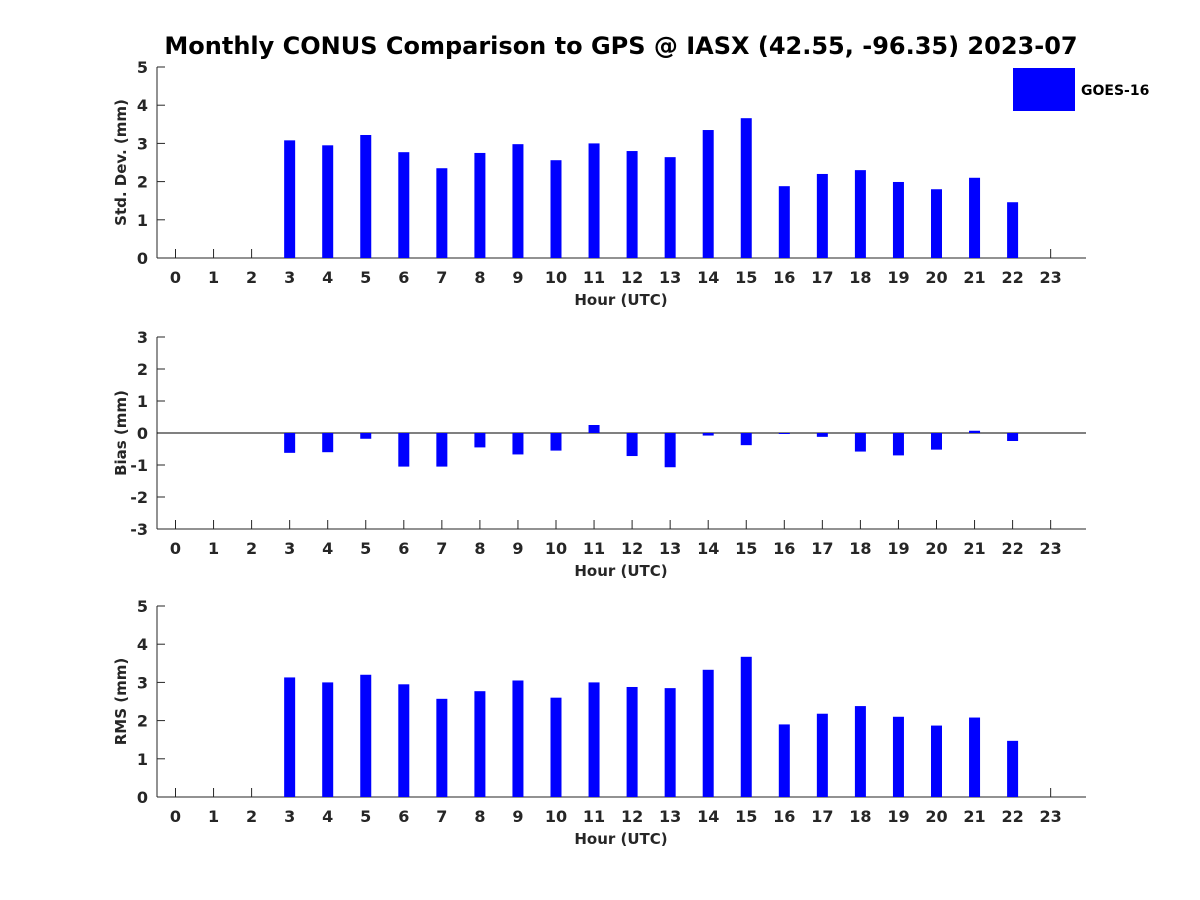  I want to click on x-tick-label: 9, so click(517, 816).